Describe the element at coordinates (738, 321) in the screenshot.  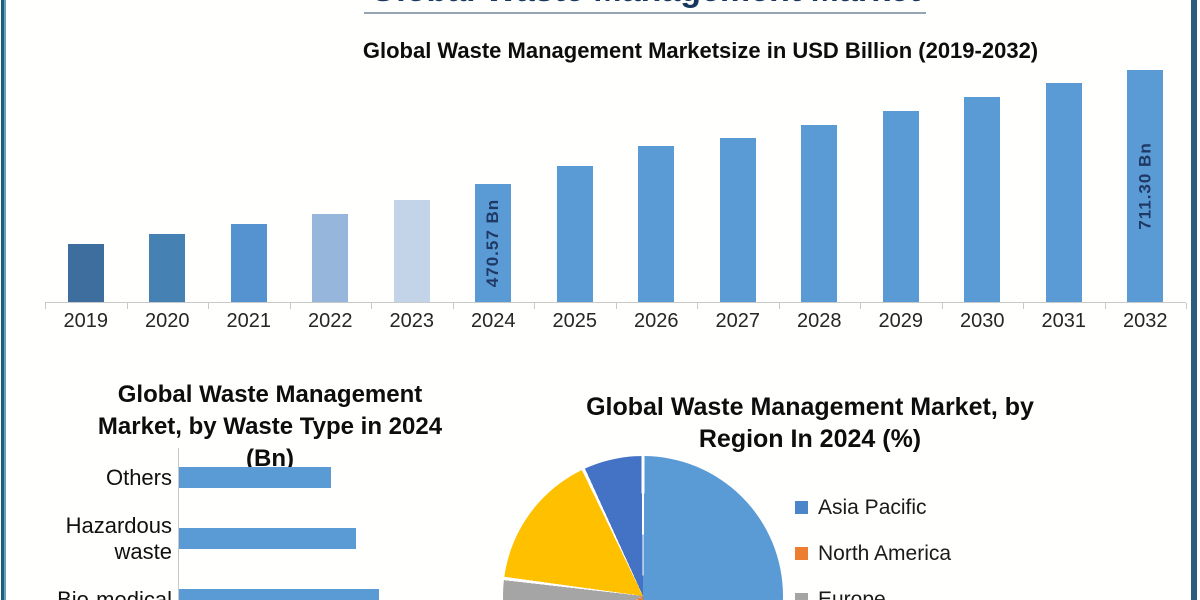
I see `x-axis-label: 2027` at that location.